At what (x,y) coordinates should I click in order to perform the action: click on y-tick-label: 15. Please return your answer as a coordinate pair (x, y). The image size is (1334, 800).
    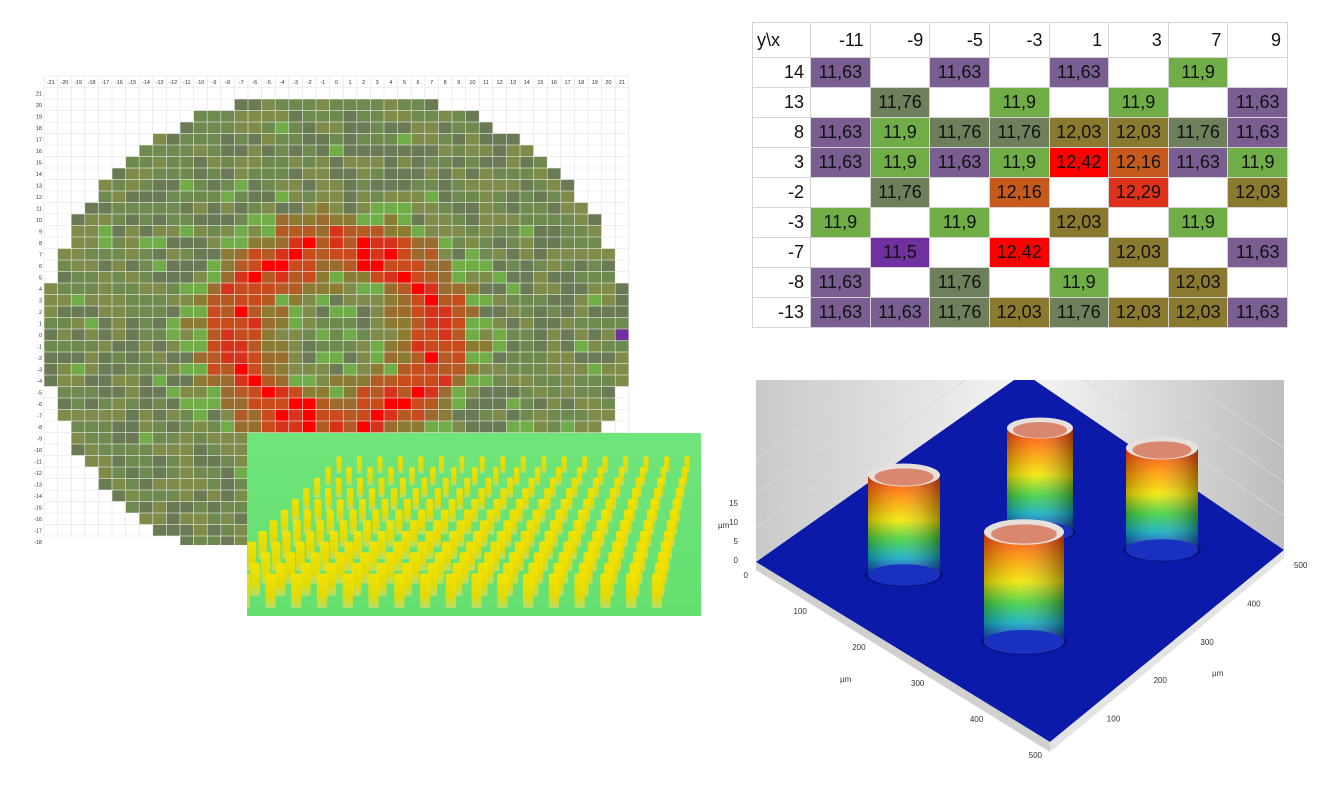
    Looking at the image, I should click on (39, 163).